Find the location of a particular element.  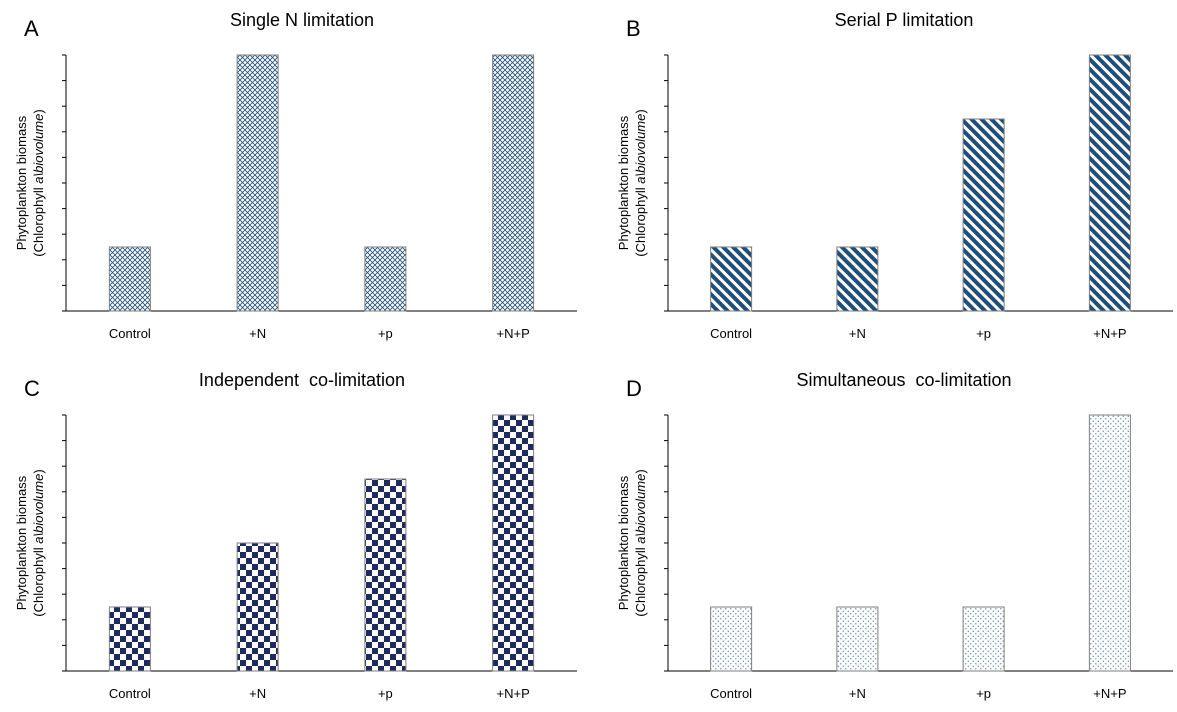

chart-title: Simultaneous co-limitation is located at coordinates (904, 380).